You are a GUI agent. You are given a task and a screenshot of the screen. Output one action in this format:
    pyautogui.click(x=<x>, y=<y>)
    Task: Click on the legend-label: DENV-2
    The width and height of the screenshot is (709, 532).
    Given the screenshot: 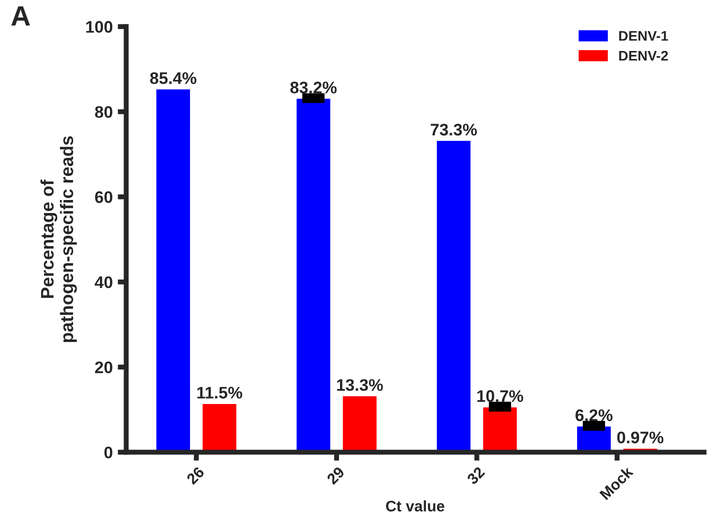 What is the action you would take?
    pyautogui.click(x=643, y=55)
    